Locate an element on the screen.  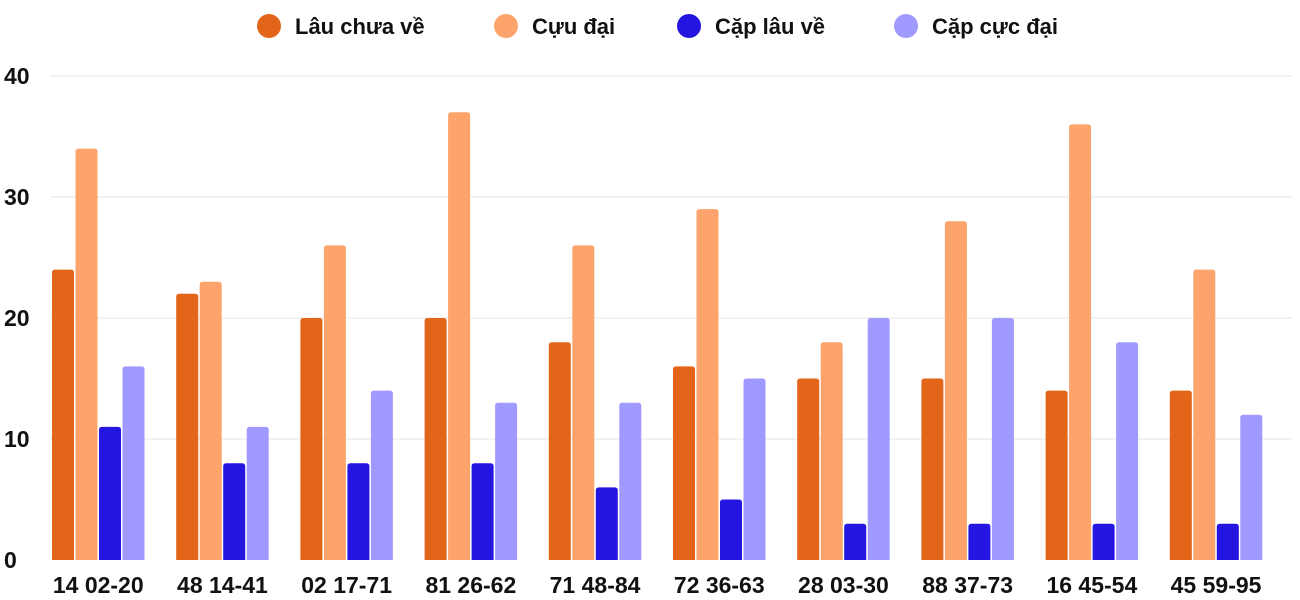
y-tick-label-0: 0 is located at coordinates (10, 560).